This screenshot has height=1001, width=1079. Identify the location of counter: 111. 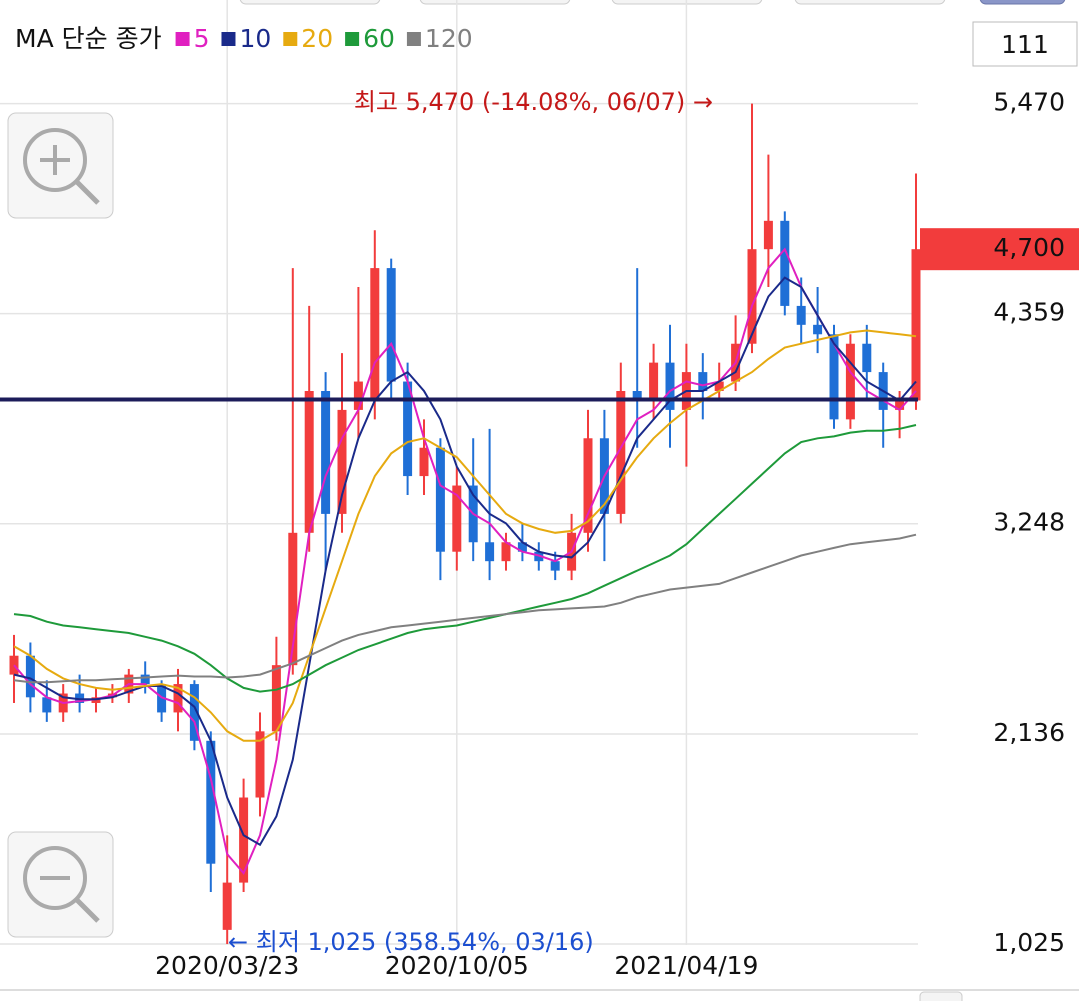
(1025, 44).